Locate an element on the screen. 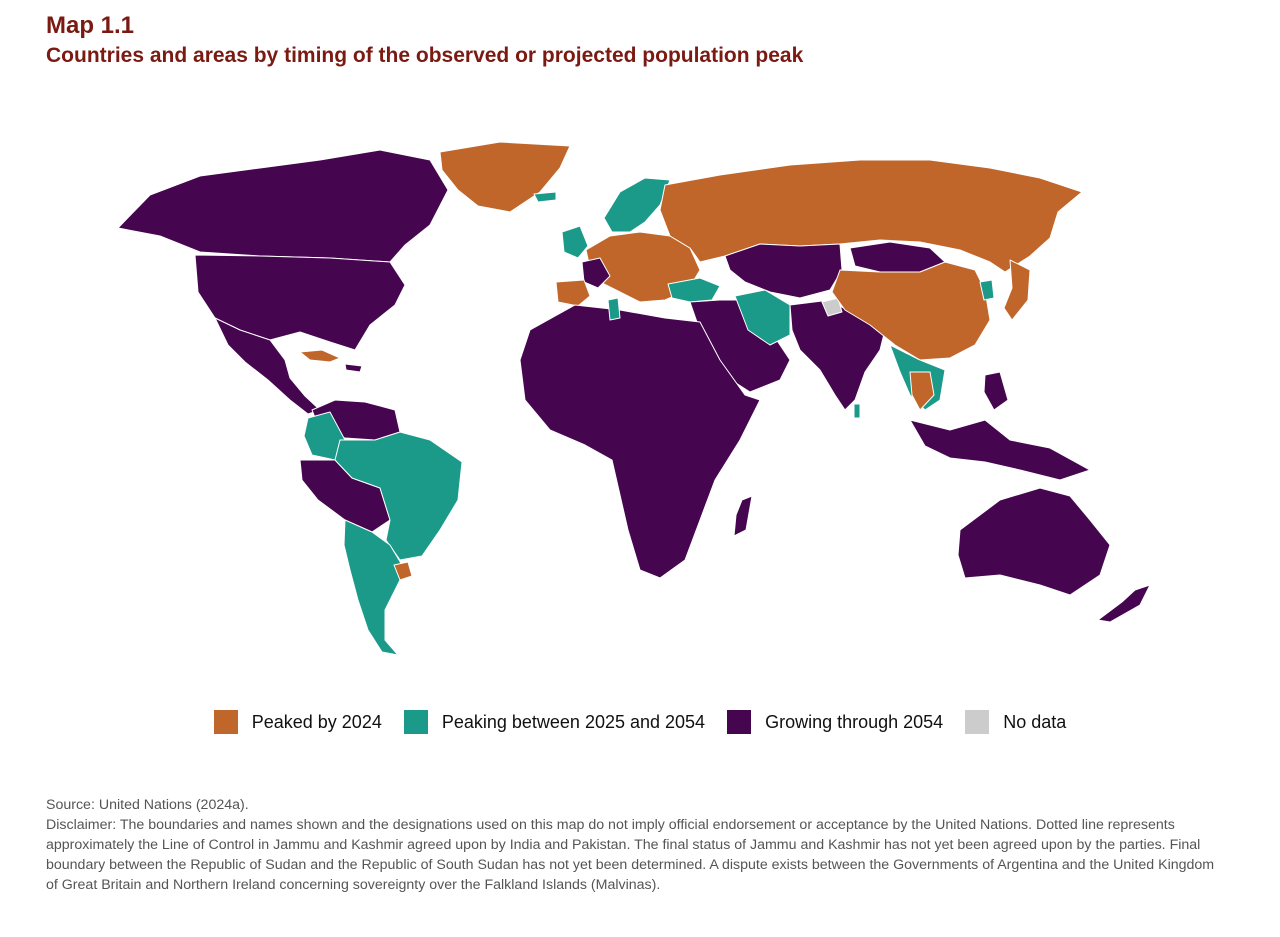 Image resolution: width=1280 pixels, height=937 pixels. region-canada is located at coordinates (283, 206).